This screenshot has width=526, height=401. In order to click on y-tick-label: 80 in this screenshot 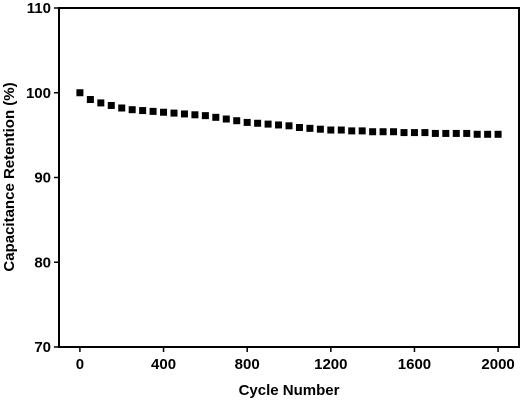, I will do `click(42, 262)`.